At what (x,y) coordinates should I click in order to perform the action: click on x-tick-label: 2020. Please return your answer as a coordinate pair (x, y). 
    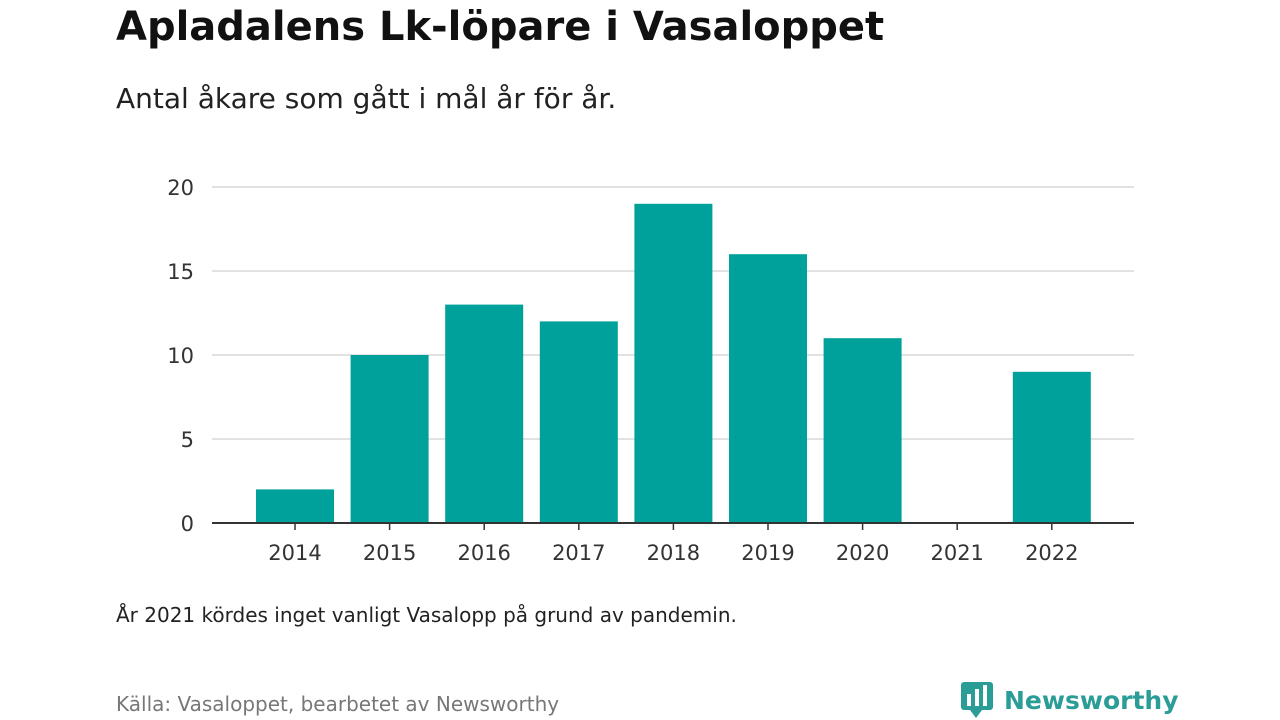
    Looking at the image, I should click on (862, 553).